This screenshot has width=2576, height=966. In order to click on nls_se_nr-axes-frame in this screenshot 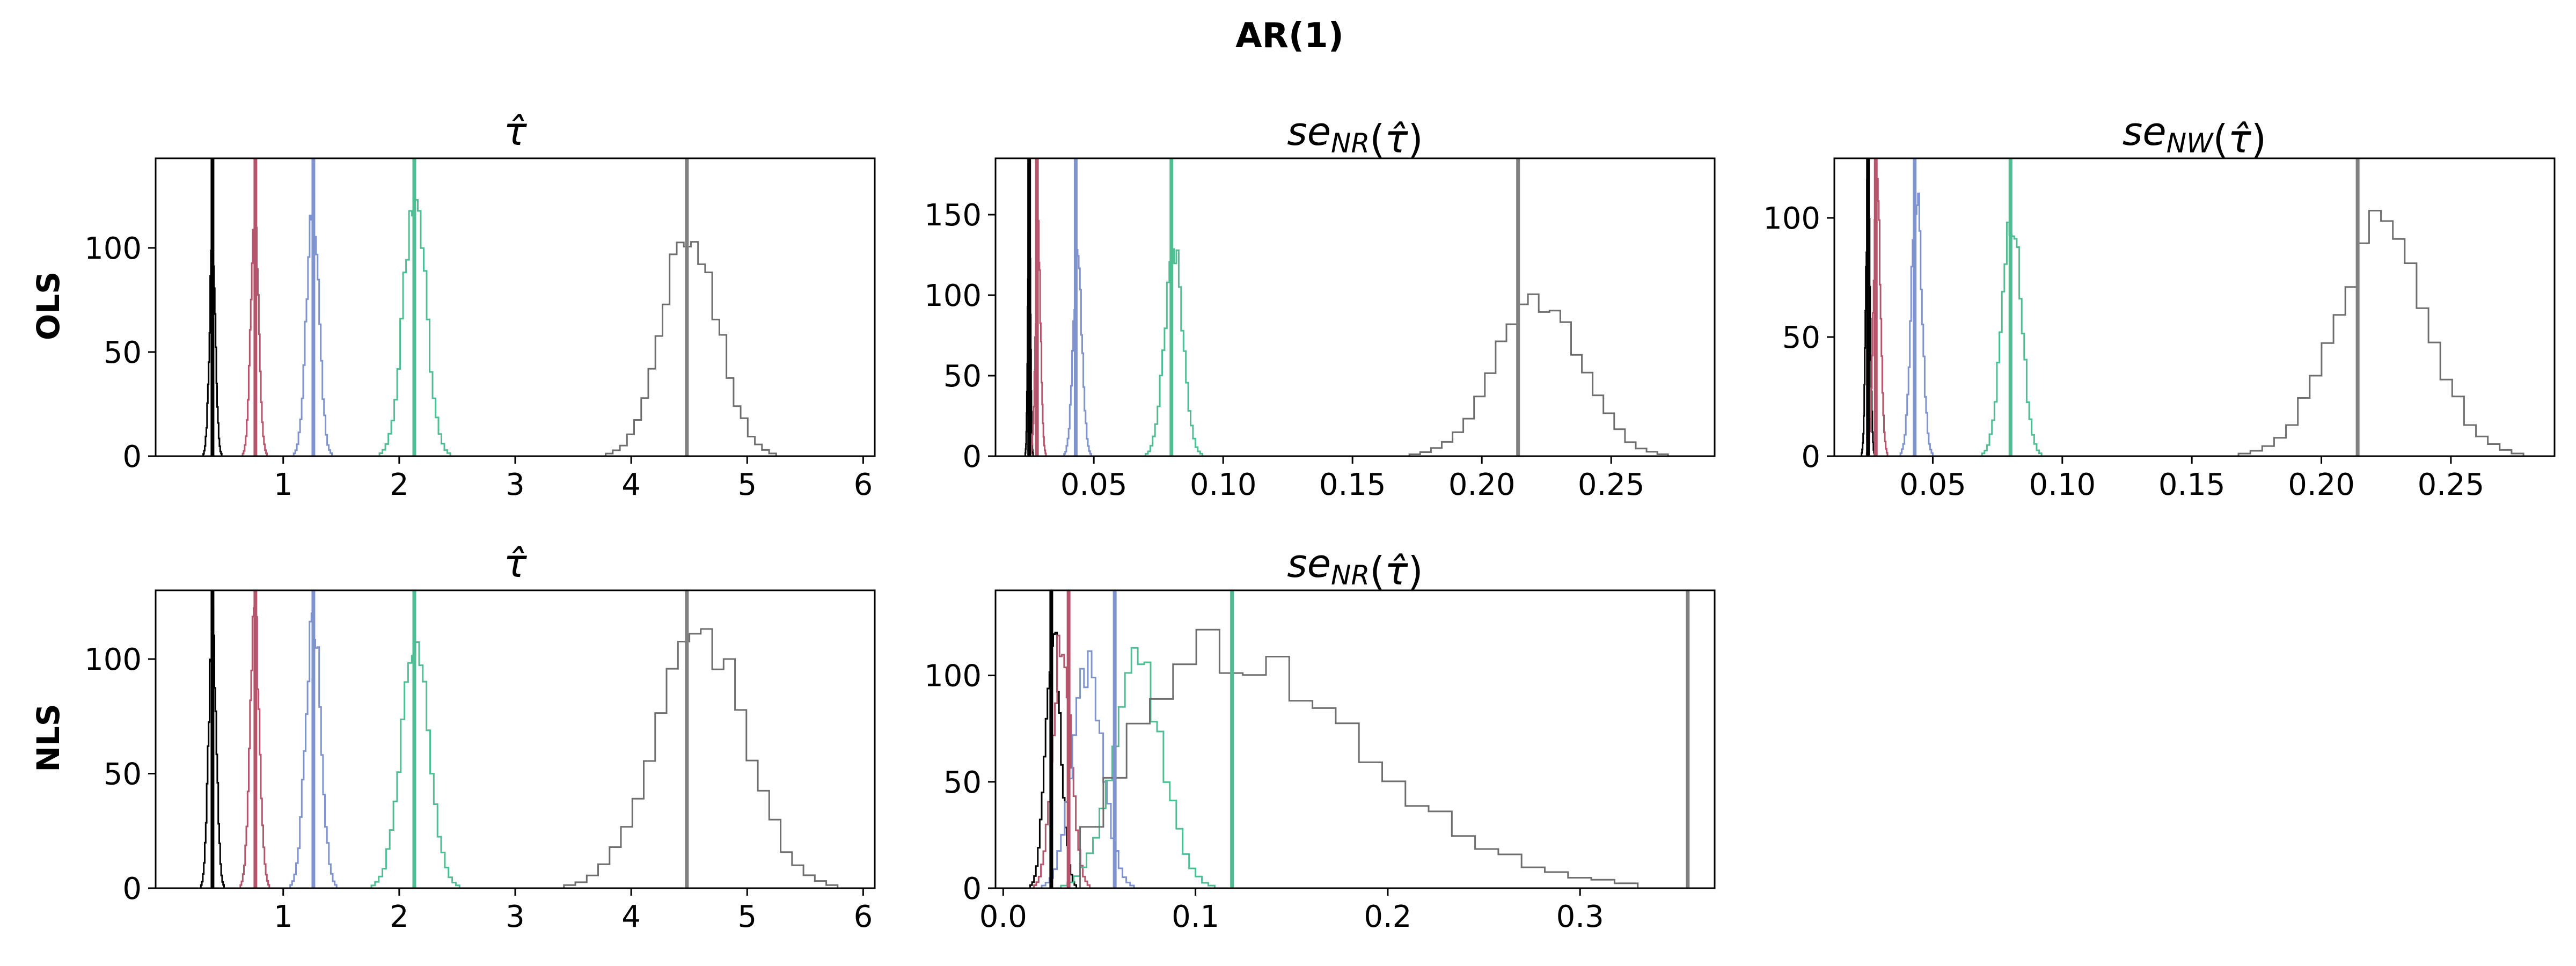, I will do `click(1355, 739)`.